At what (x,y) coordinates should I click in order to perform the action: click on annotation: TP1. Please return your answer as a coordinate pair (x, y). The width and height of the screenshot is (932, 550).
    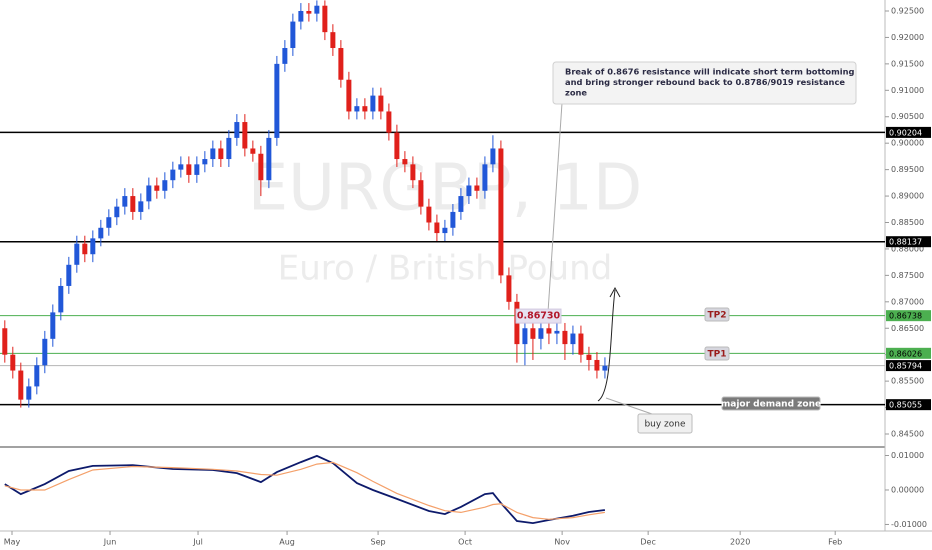
    Looking at the image, I should click on (717, 355).